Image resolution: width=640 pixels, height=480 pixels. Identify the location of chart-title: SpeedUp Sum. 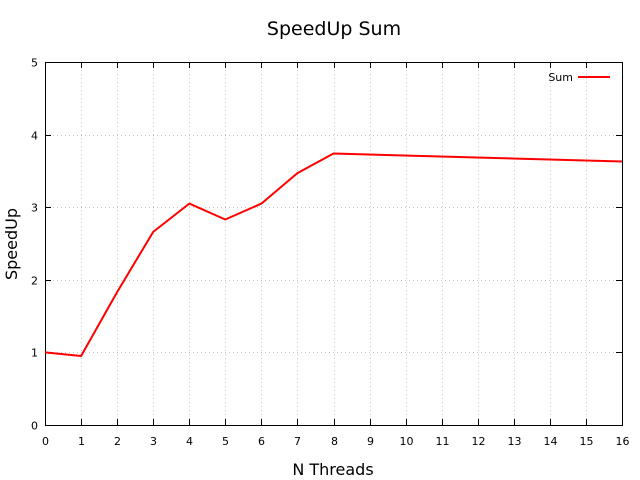
(334, 29).